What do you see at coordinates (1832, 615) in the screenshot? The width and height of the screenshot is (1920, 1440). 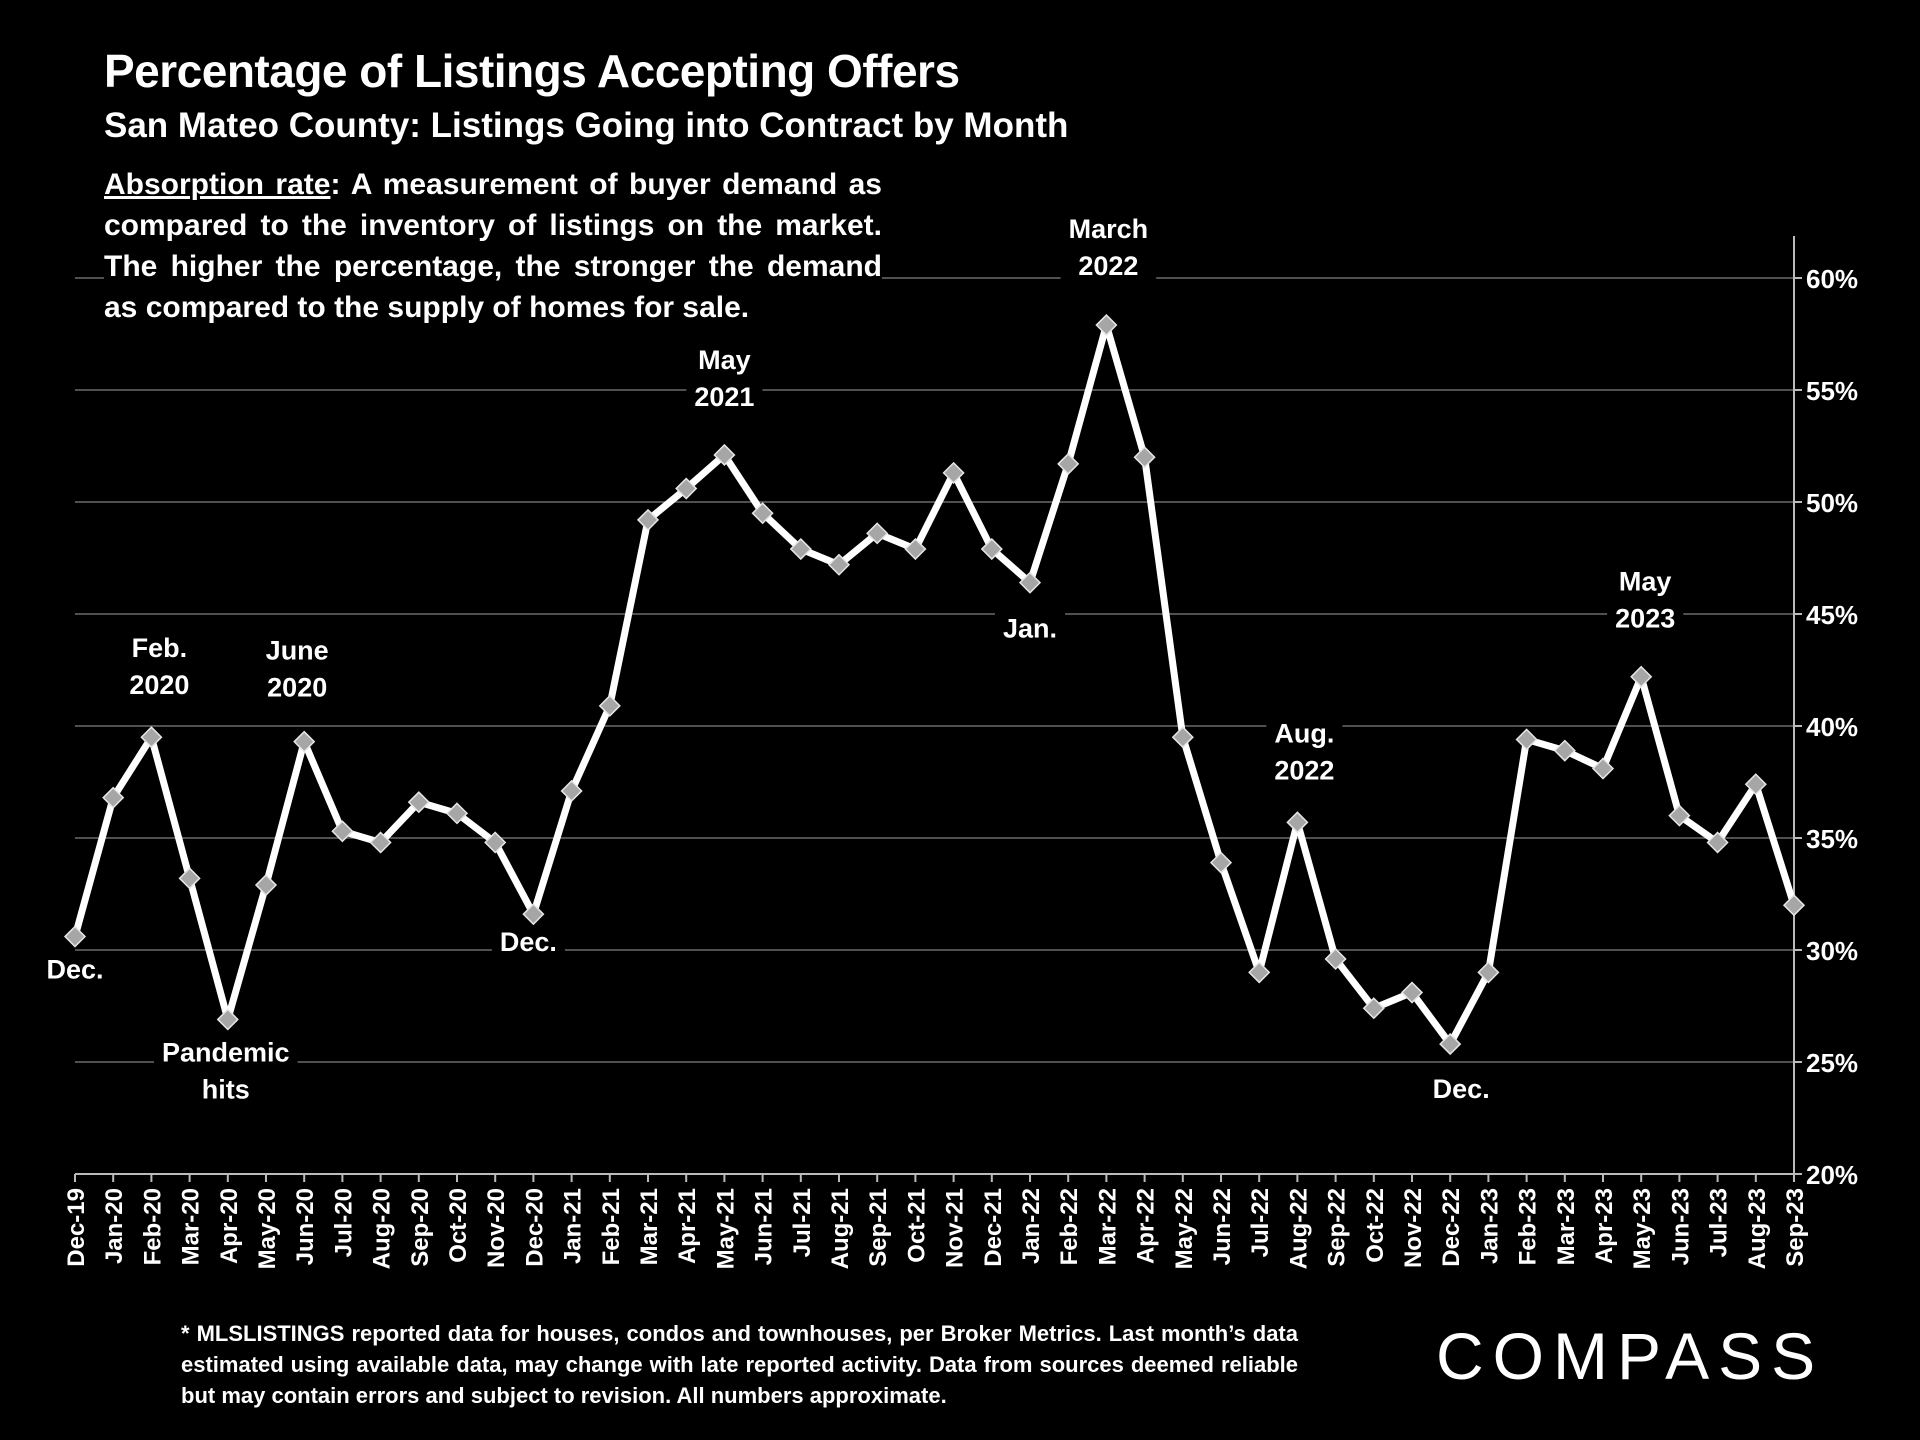 I see `y-tick-label: 45%` at bounding box center [1832, 615].